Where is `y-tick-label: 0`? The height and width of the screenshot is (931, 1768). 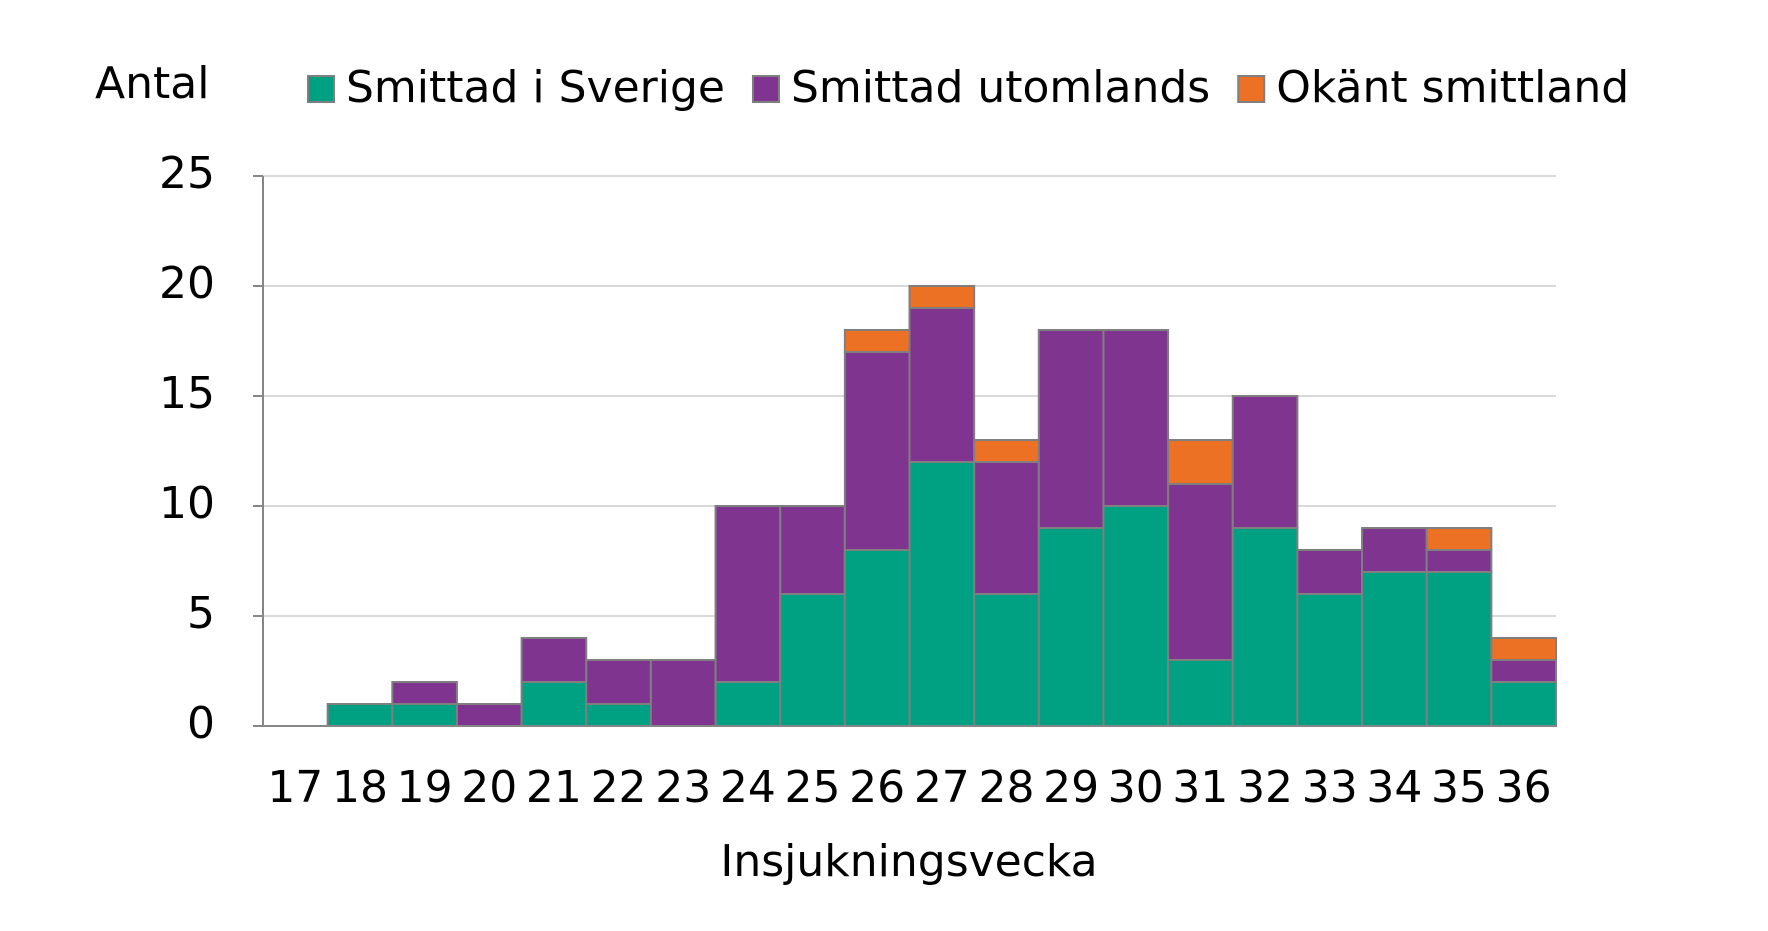
y-tick-label: 0 is located at coordinates (201, 723).